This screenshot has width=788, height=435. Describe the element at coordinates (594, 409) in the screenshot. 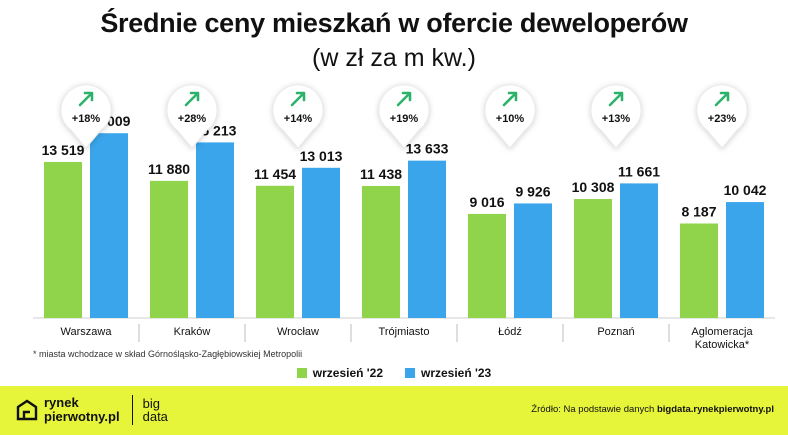

I see `source-prefix: Źródło: Na podstawie danych` at that location.